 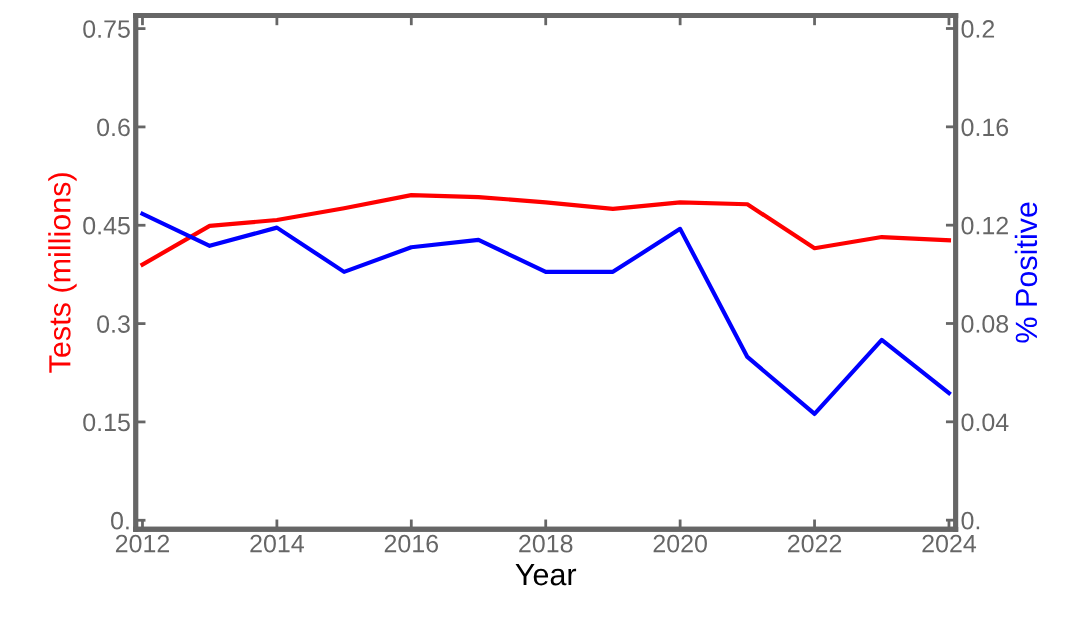 What do you see at coordinates (680, 543) in the screenshot?
I see `x-tick-label: 2020` at bounding box center [680, 543].